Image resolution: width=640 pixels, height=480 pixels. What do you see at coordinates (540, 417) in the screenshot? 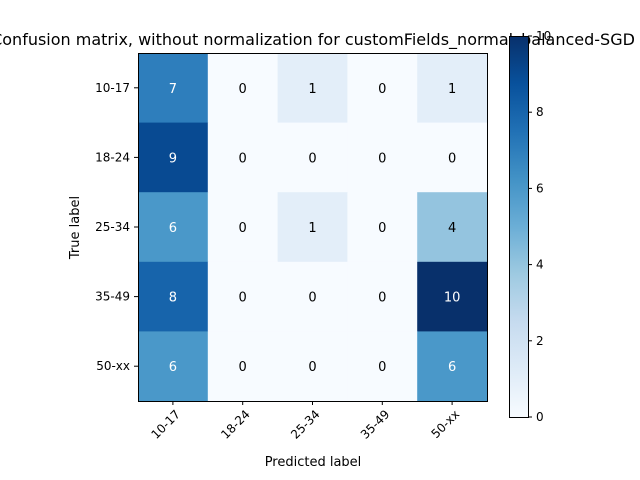
I see `colorbar-tick-label: 0` at bounding box center [540, 417].